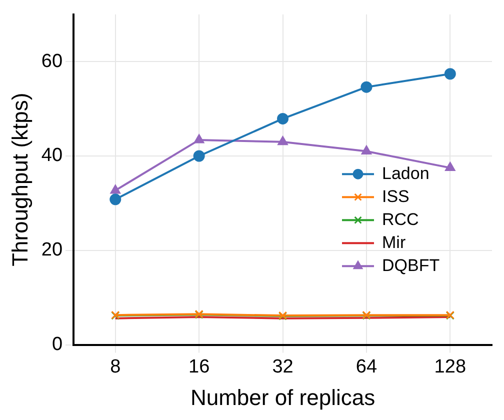 This screenshot has width=504, height=420. What do you see at coordinates (19, 179) in the screenshot?
I see `y-axis-title: Throughput (ktps)` at bounding box center [19, 179].